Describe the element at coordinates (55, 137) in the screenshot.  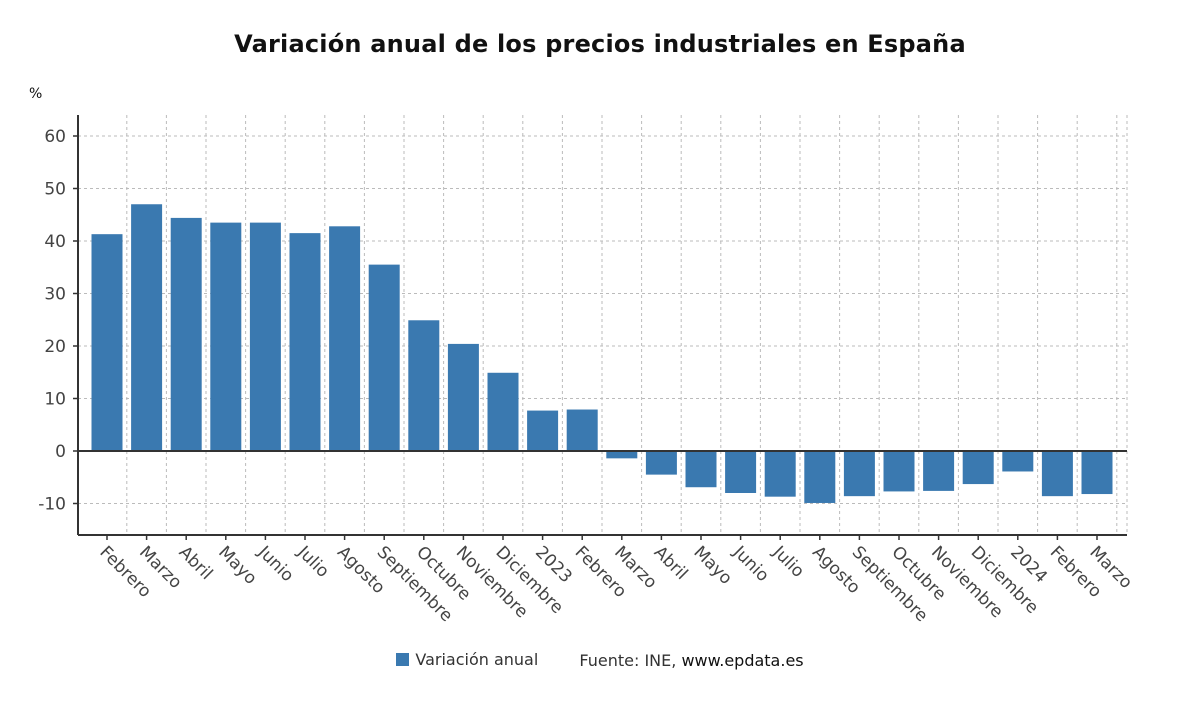
I see `y-tick-label: 60` at that location.